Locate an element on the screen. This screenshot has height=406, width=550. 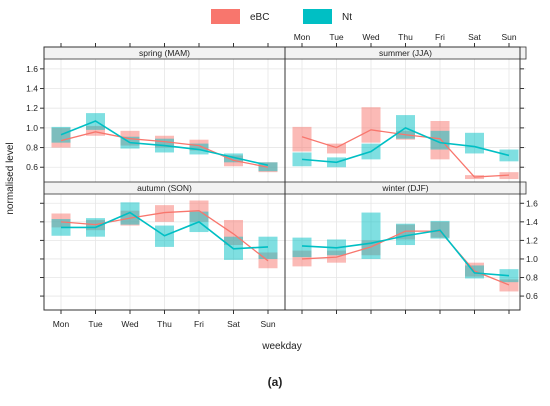
y-tick-label-left: 1.2 is located at coordinates (32, 108).